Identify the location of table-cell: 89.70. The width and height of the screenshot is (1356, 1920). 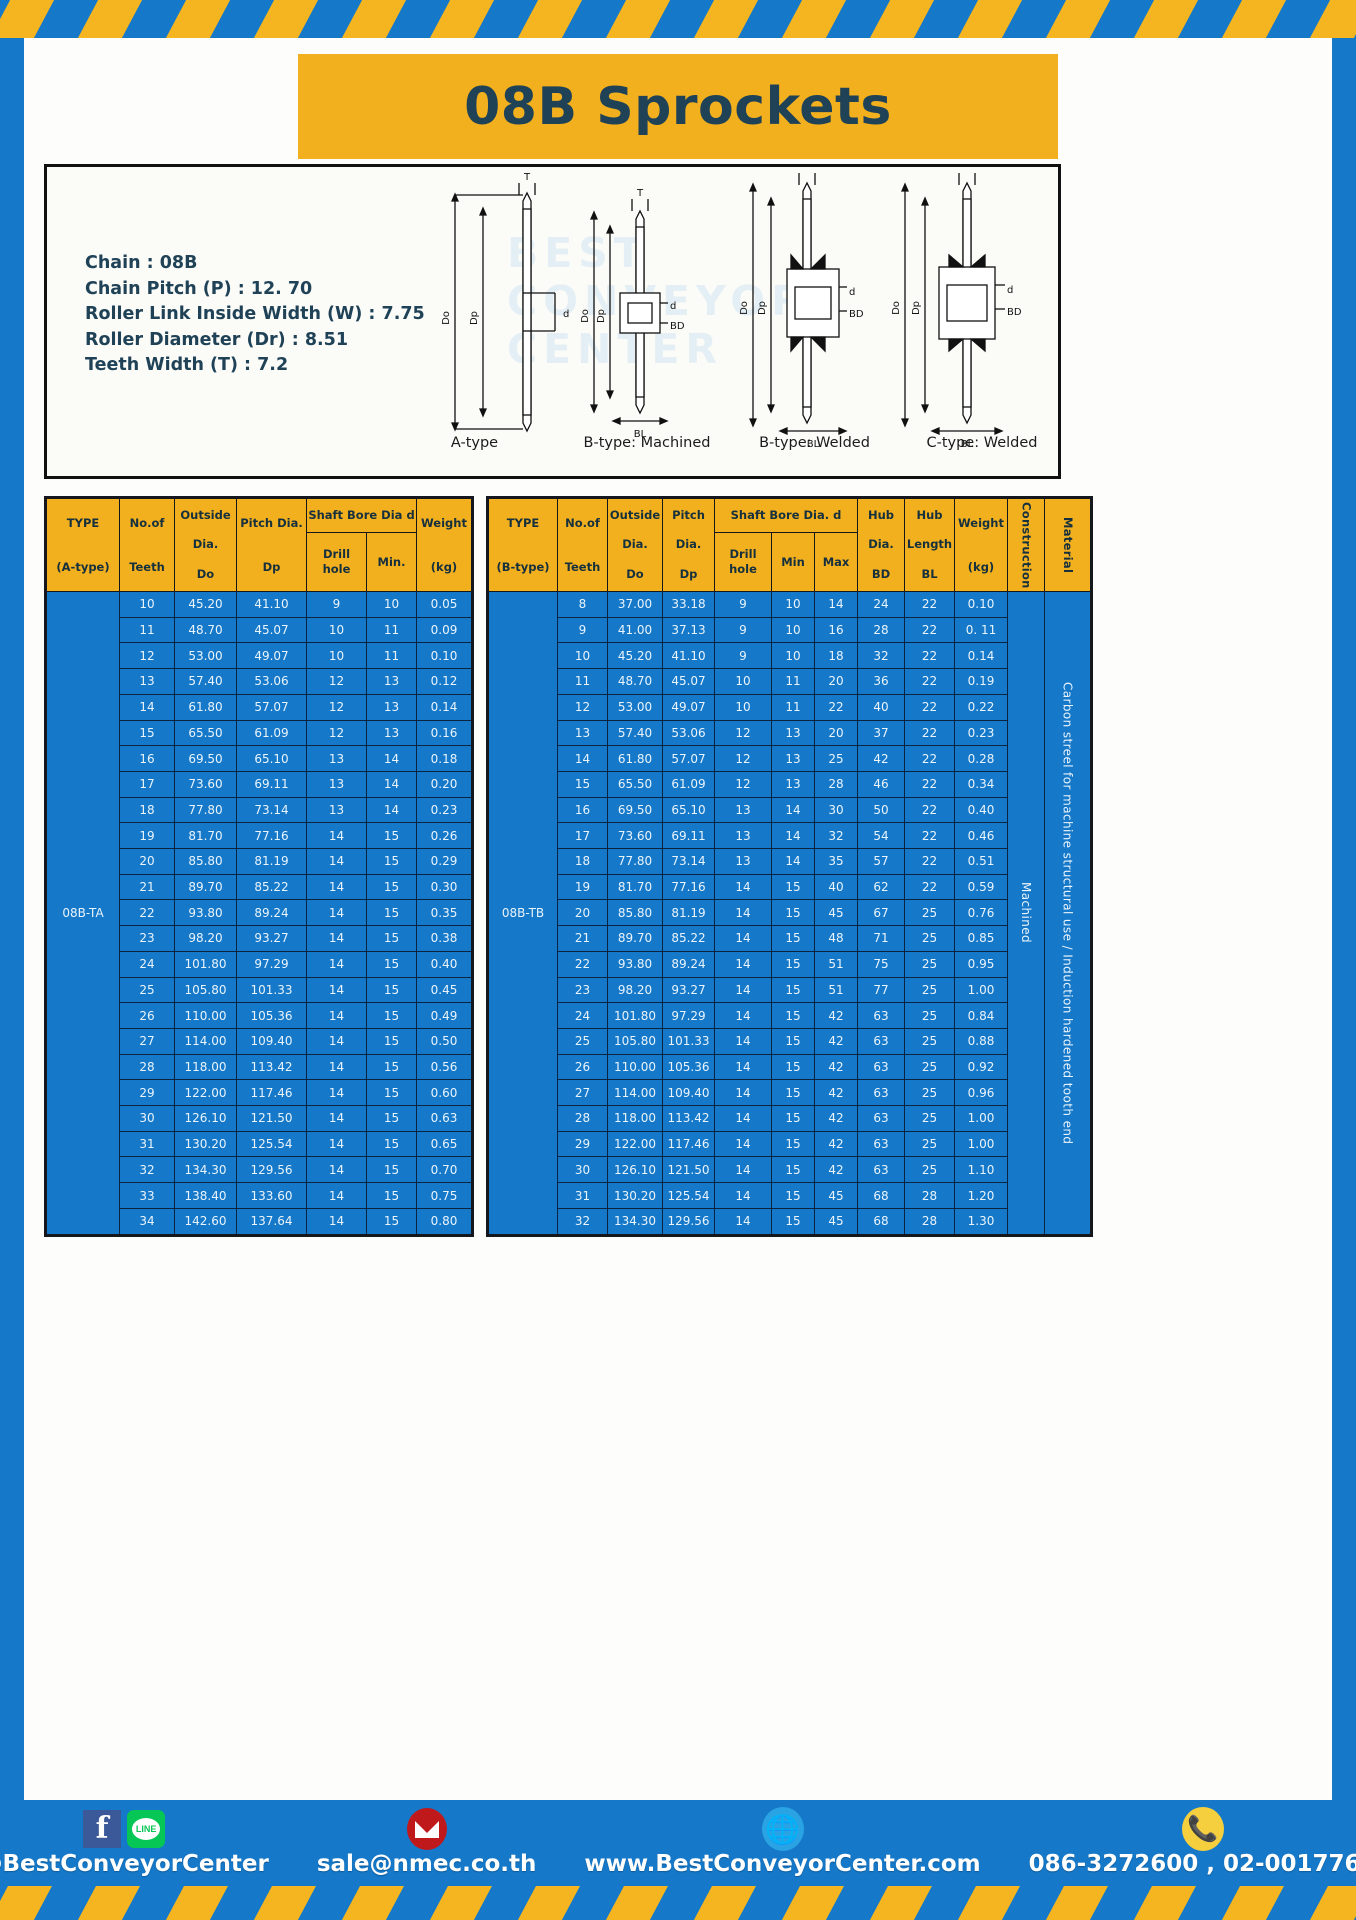
(205, 887).